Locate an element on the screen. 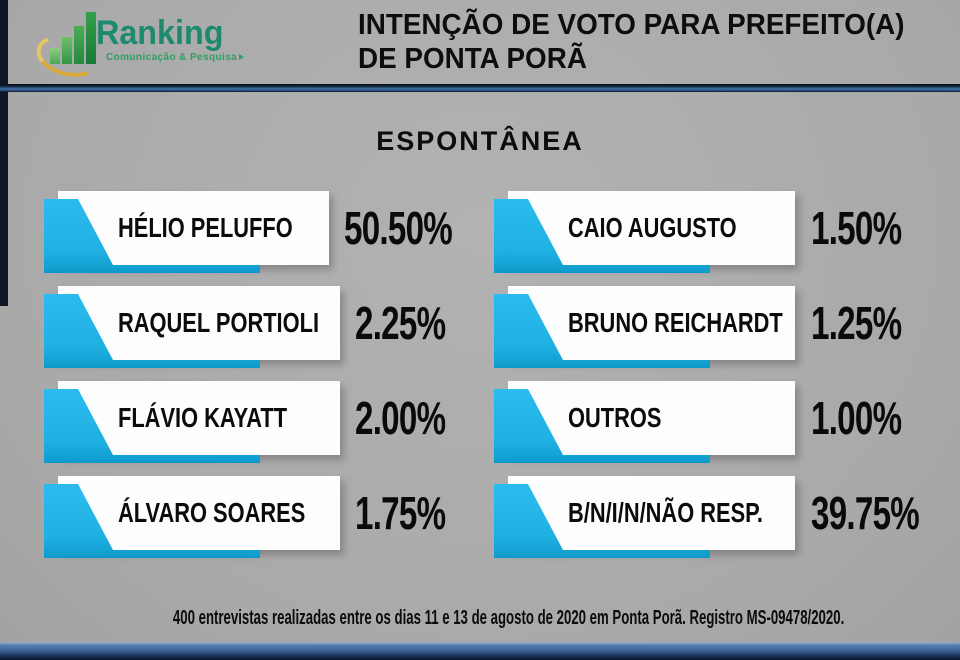  candidate-percentage: 2.00% is located at coordinates (400, 418).